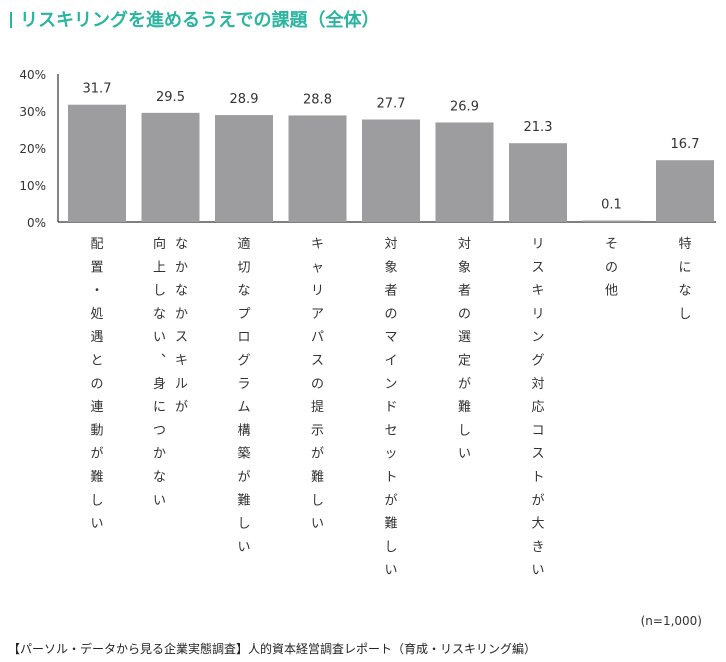 This screenshot has height=662, width=726. I want to click on category-label-char: 定, so click(464, 361).